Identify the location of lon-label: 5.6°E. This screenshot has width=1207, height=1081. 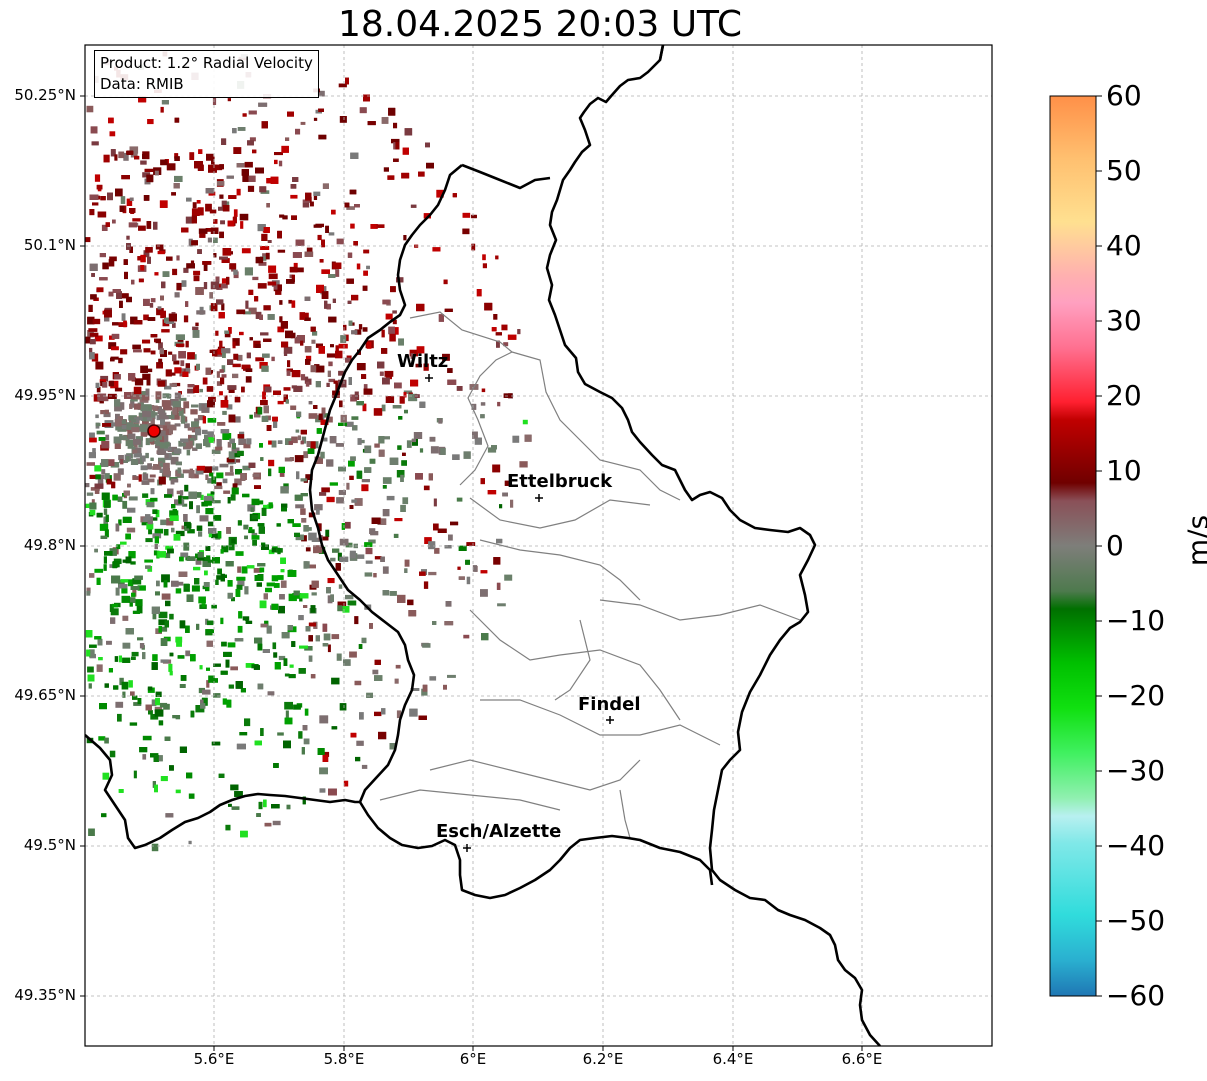
(214, 1059).